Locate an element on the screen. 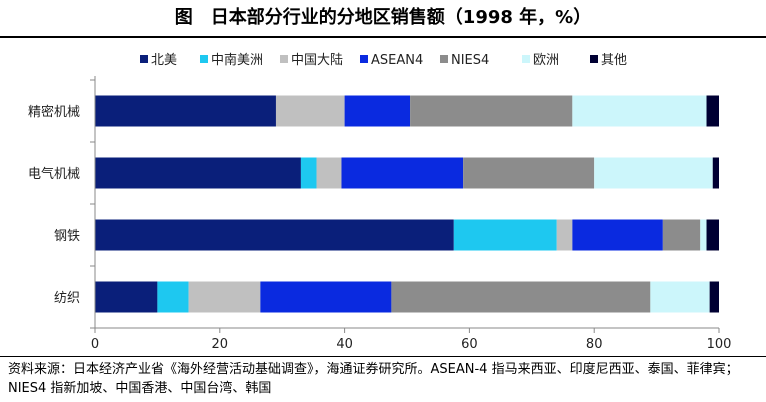 Image resolution: width=766 pixels, height=402 pixels. category-label-1: 电气机械 is located at coordinates (54, 174).